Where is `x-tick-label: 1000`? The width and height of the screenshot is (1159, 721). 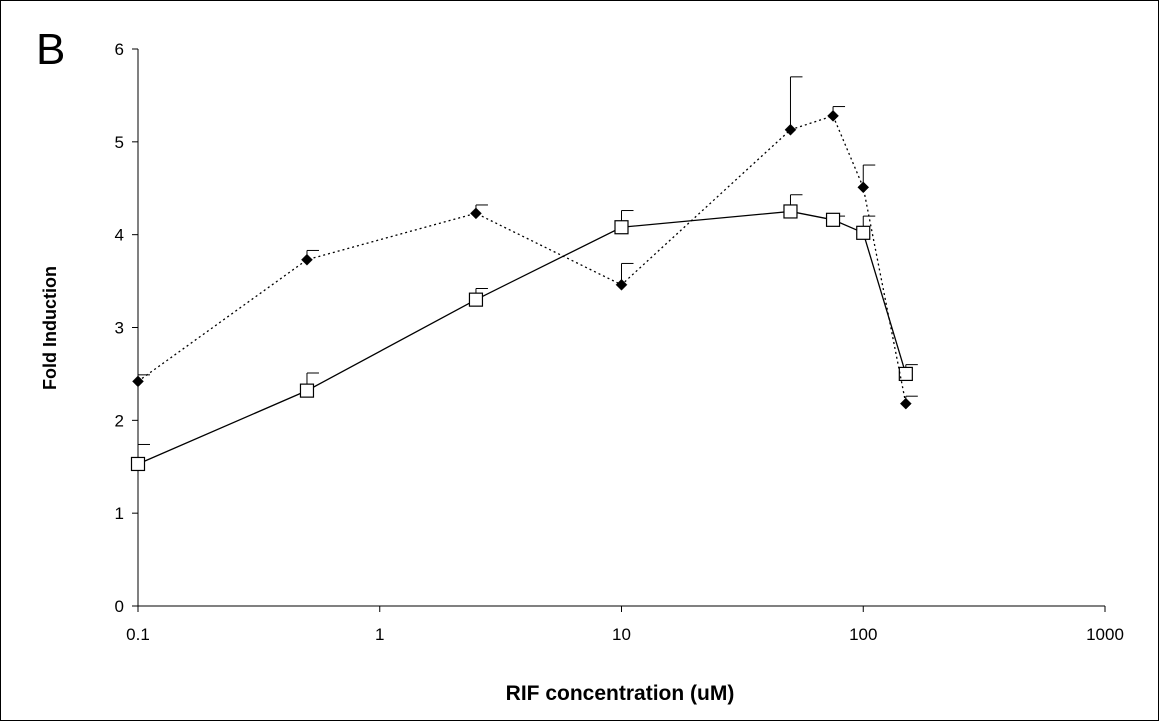 x-tick-label: 1000 is located at coordinates (1105, 634).